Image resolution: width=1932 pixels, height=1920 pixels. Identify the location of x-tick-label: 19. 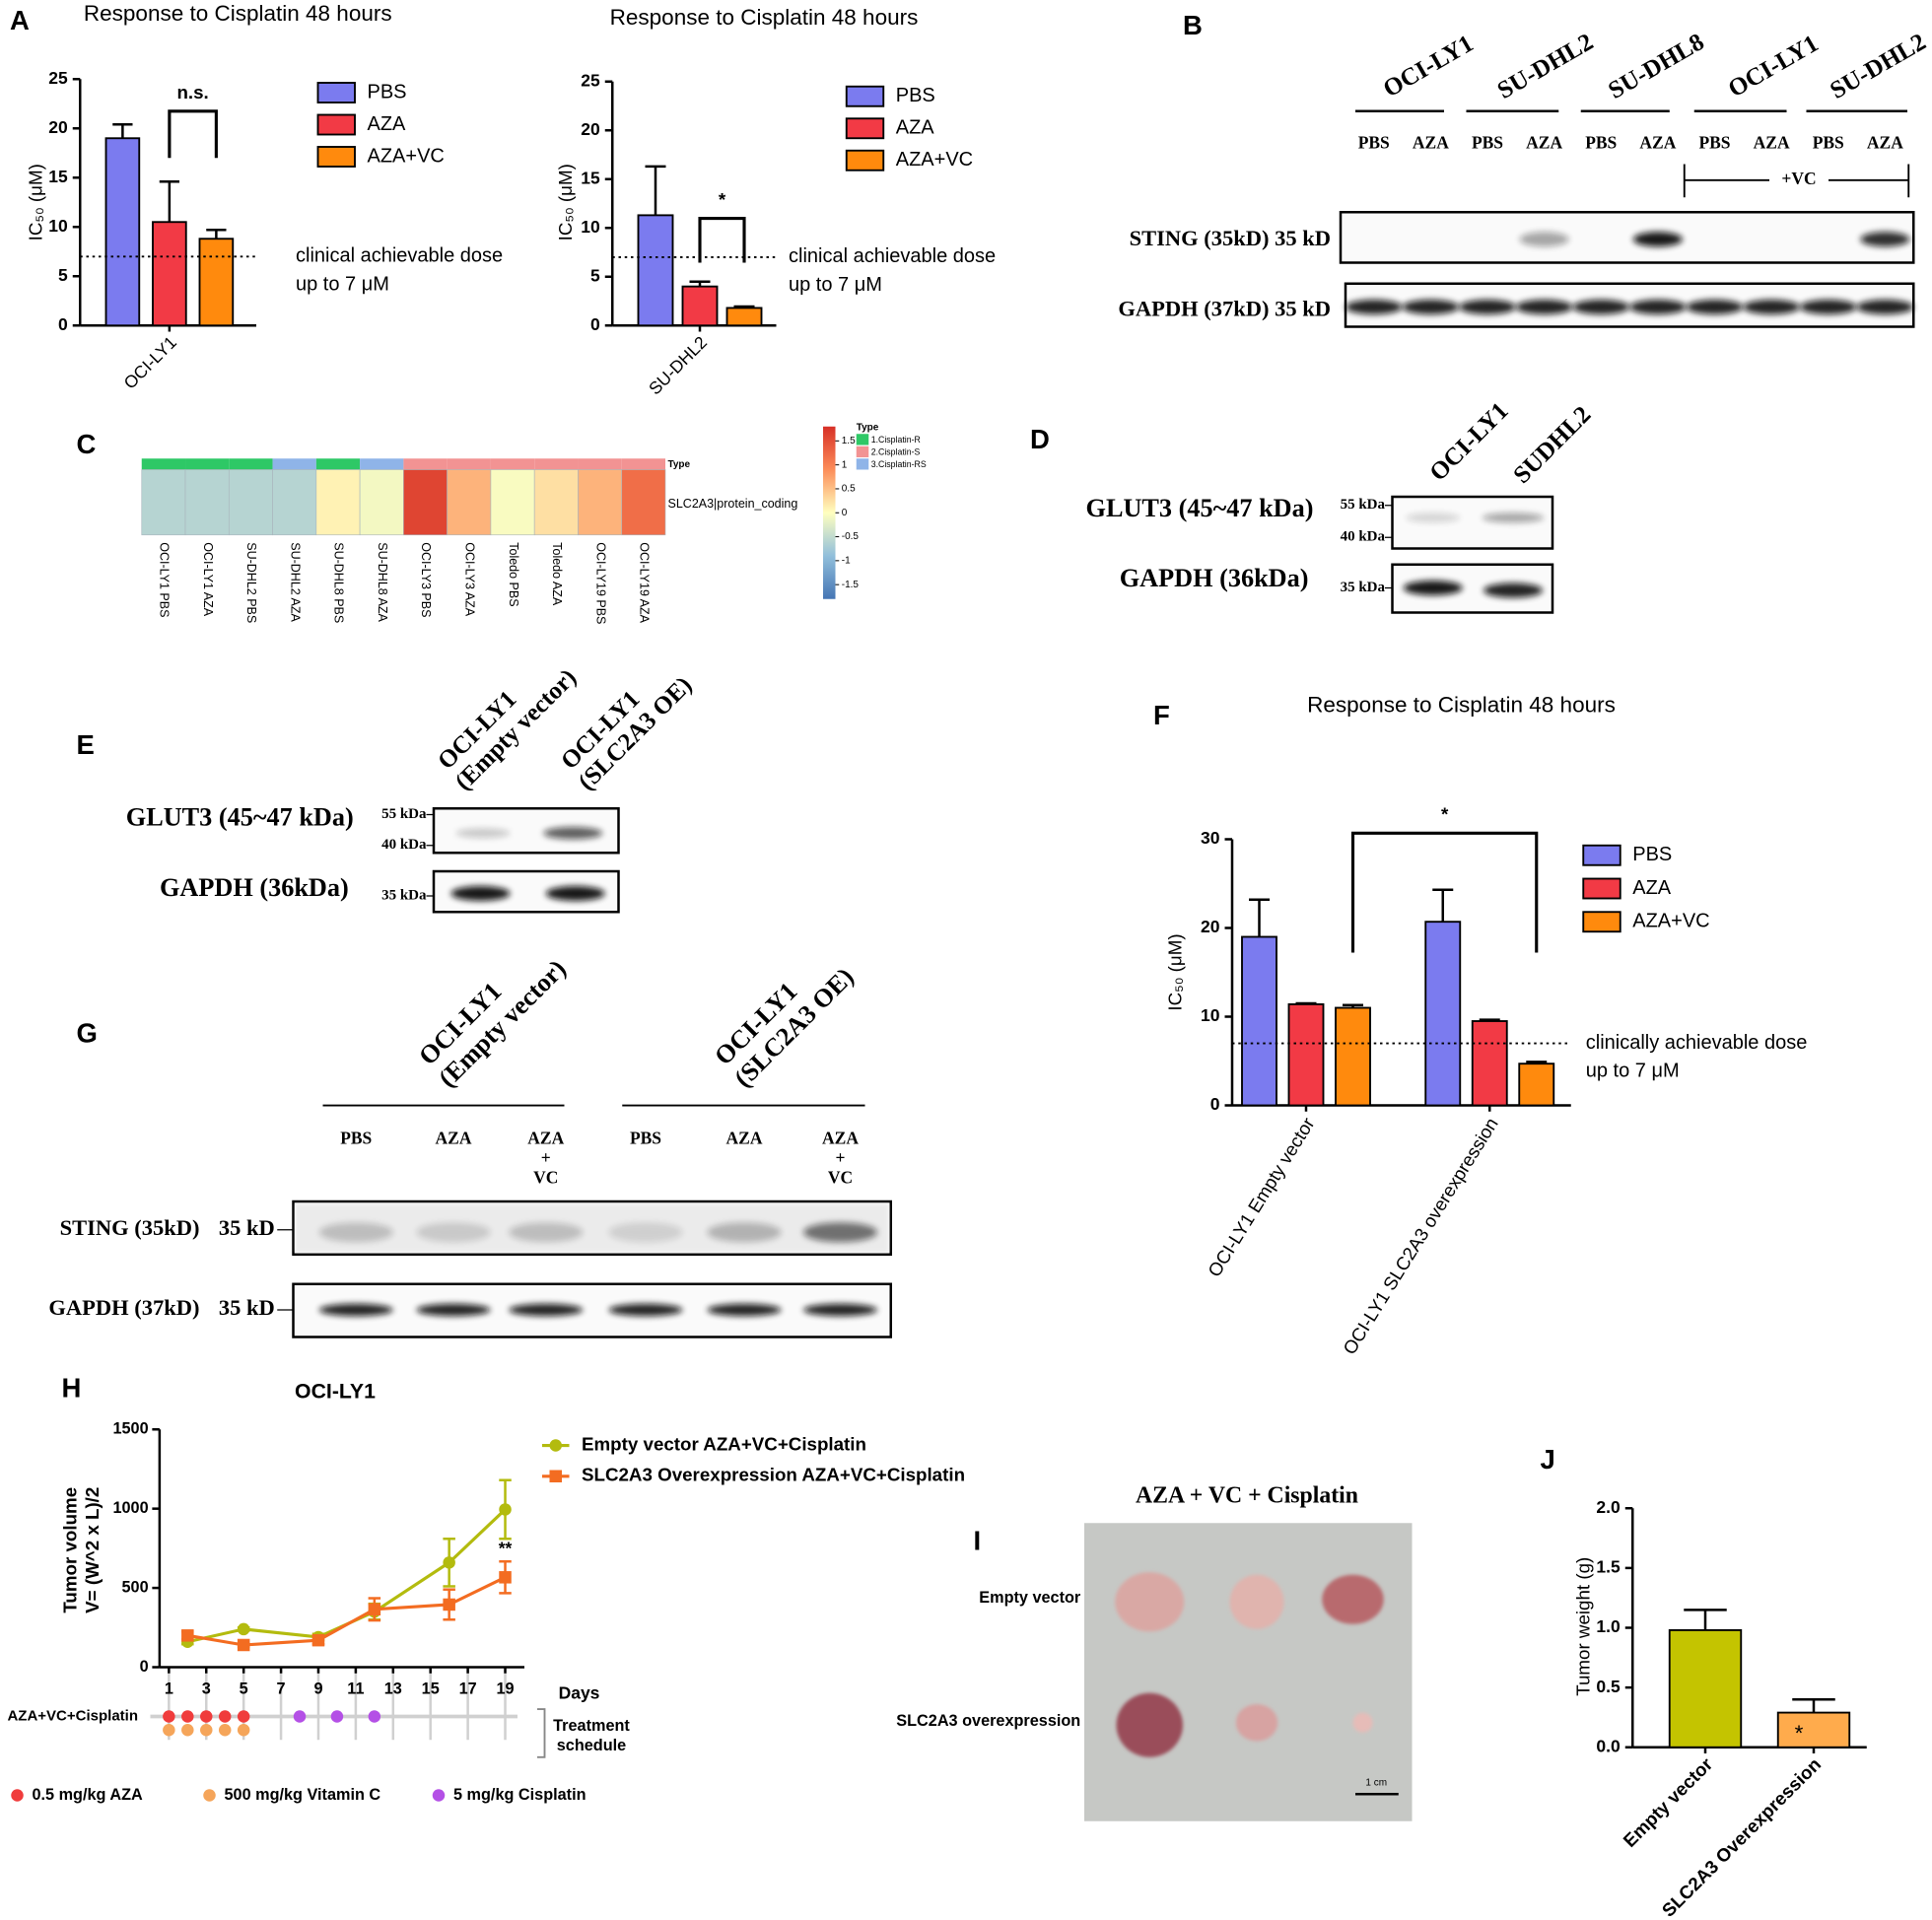
(505, 1688).